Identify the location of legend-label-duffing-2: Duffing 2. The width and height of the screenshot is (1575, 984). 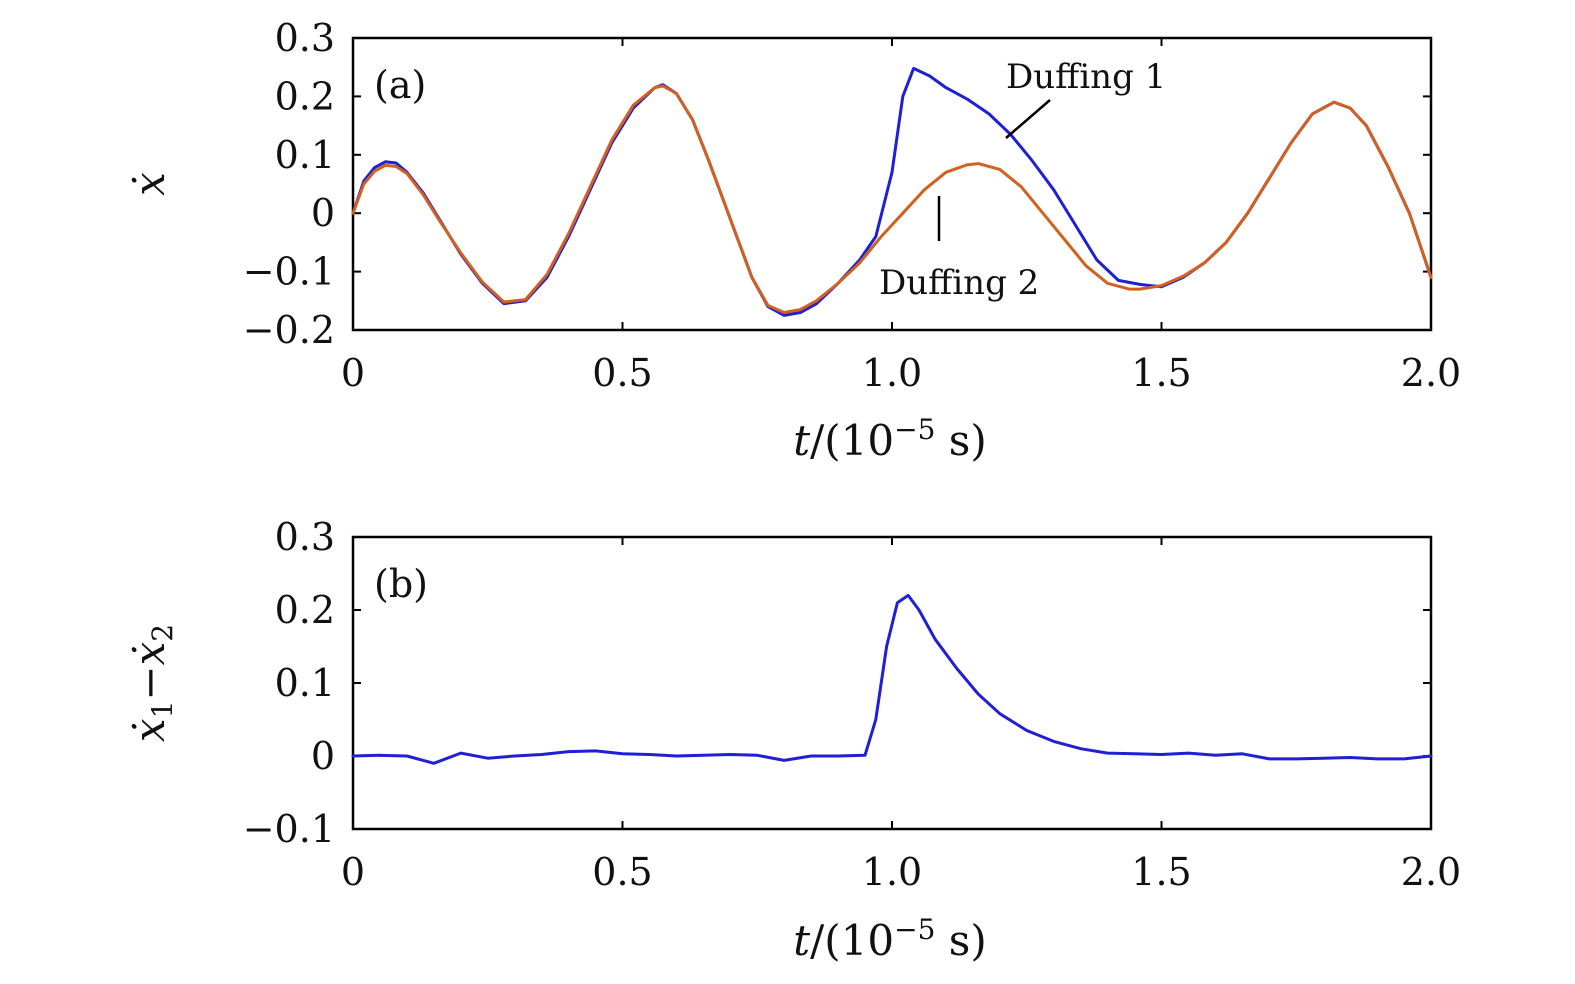
(959, 283).